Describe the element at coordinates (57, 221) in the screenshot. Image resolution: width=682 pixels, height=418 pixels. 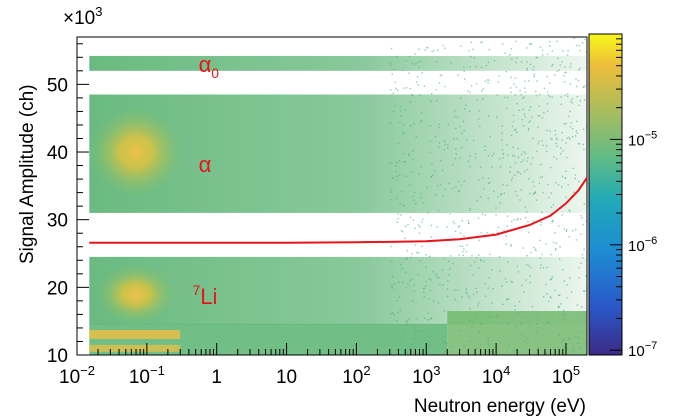
I see `y-tick-label: 30` at that location.